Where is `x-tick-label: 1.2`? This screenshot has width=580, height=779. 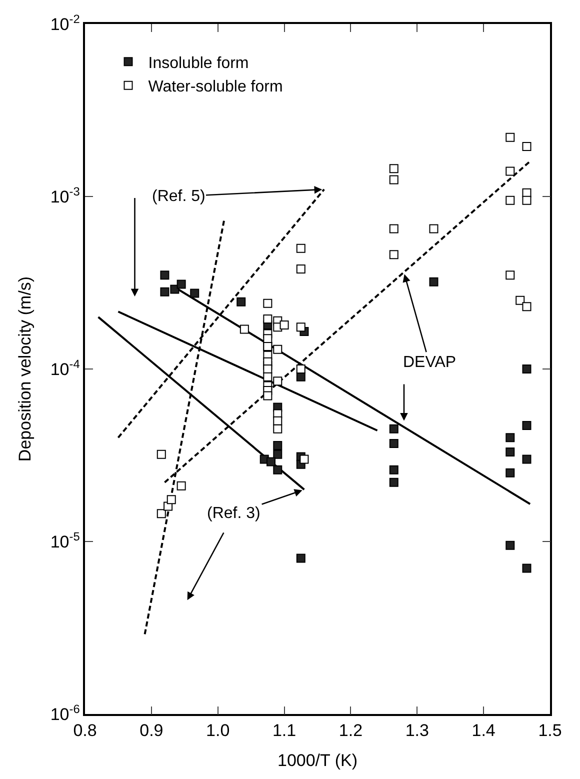 x-tick-label: 1.2 is located at coordinates (350, 730).